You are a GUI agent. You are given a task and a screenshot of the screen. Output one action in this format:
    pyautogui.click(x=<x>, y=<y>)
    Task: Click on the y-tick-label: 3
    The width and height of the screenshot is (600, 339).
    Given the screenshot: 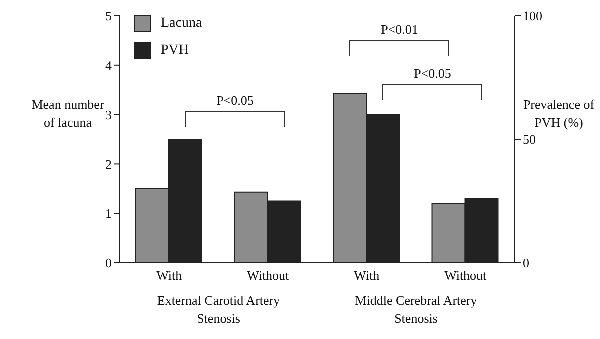 What is the action you would take?
    pyautogui.click(x=109, y=114)
    